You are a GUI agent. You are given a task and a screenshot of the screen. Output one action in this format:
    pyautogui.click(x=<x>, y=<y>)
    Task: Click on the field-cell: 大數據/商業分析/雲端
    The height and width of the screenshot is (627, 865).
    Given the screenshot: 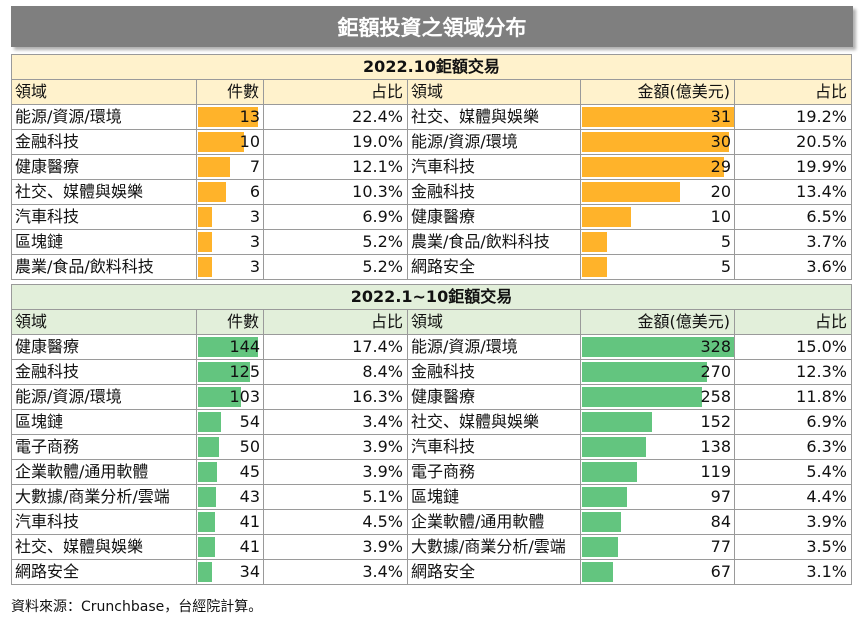 What is the action you would take?
    pyautogui.click(x=494, y=547)
    